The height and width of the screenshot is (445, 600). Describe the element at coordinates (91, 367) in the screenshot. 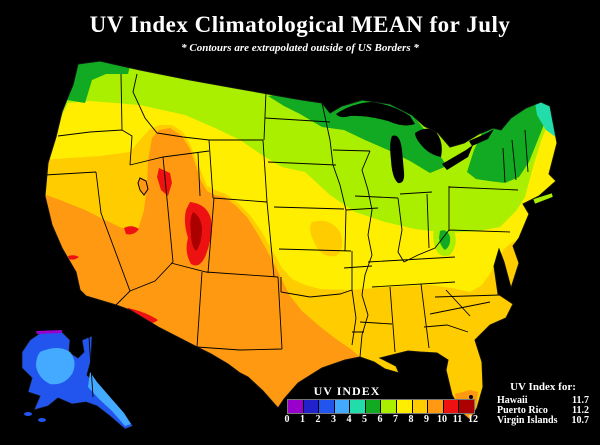

I see `alaska-canada-border` at that location.